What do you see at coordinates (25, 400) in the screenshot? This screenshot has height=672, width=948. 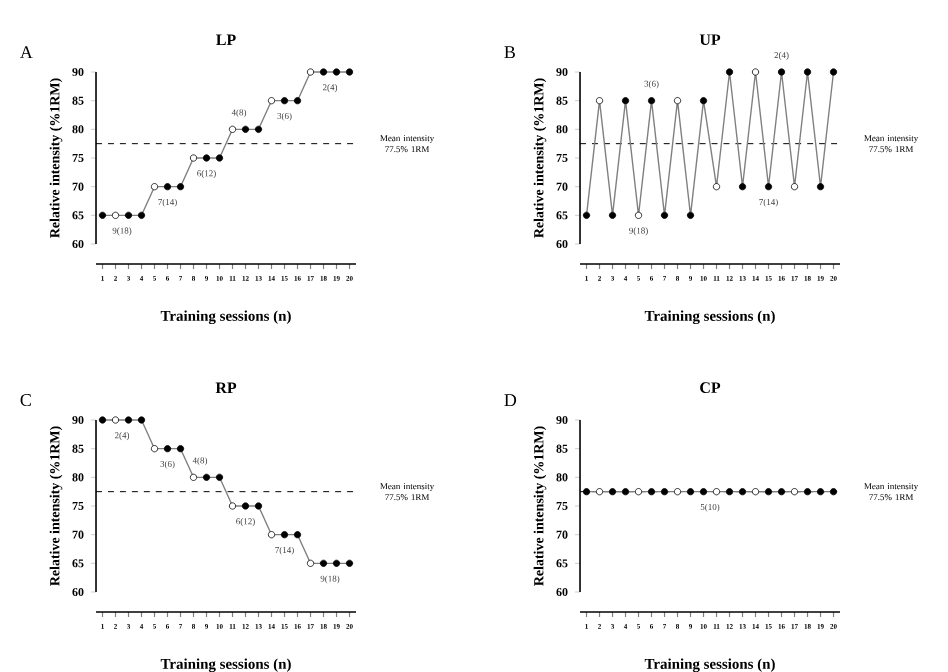 I see `text: C` at bounding box center [25, 400].